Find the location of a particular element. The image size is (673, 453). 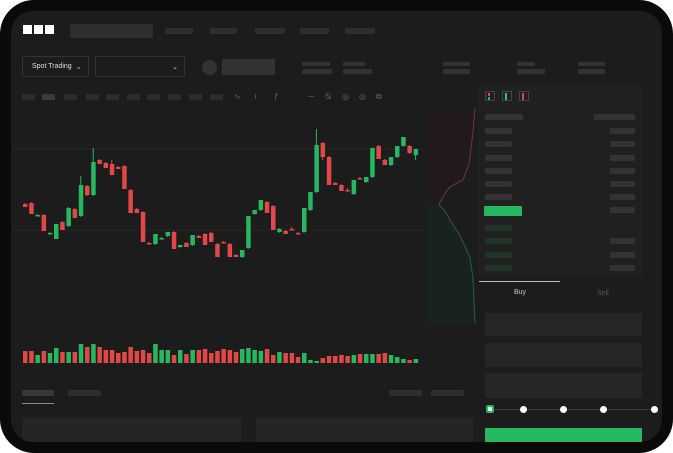

open-orders-tab is located at coordinates (38, 393).